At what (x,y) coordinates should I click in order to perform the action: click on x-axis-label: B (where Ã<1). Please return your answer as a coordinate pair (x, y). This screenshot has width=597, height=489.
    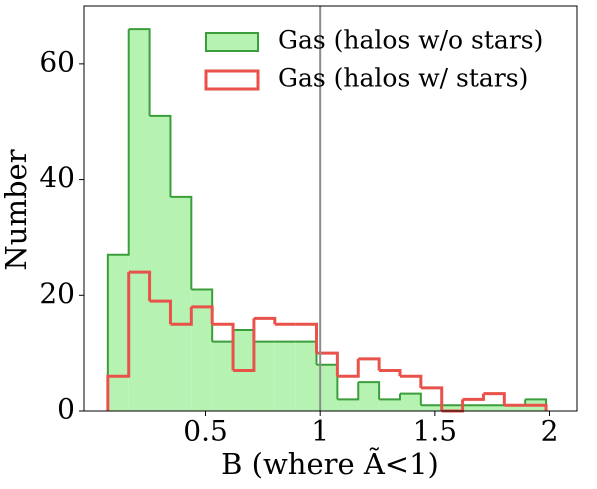
    Looking at the image, I should click on (330, 463).